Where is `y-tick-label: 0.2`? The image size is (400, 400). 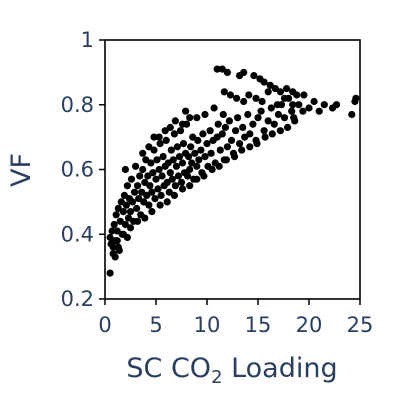 y-tick-label: 0.2 is located at coordinates (77, 299).